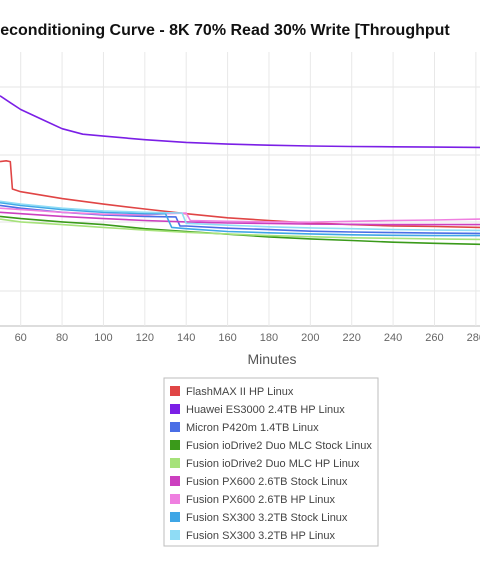  What do you see at coordinates (279, 446) in the screenshot?
I see `legend-label: Fusion ioDrive2 Duo MLC Stock Linux` at bounding box center [279, 446].